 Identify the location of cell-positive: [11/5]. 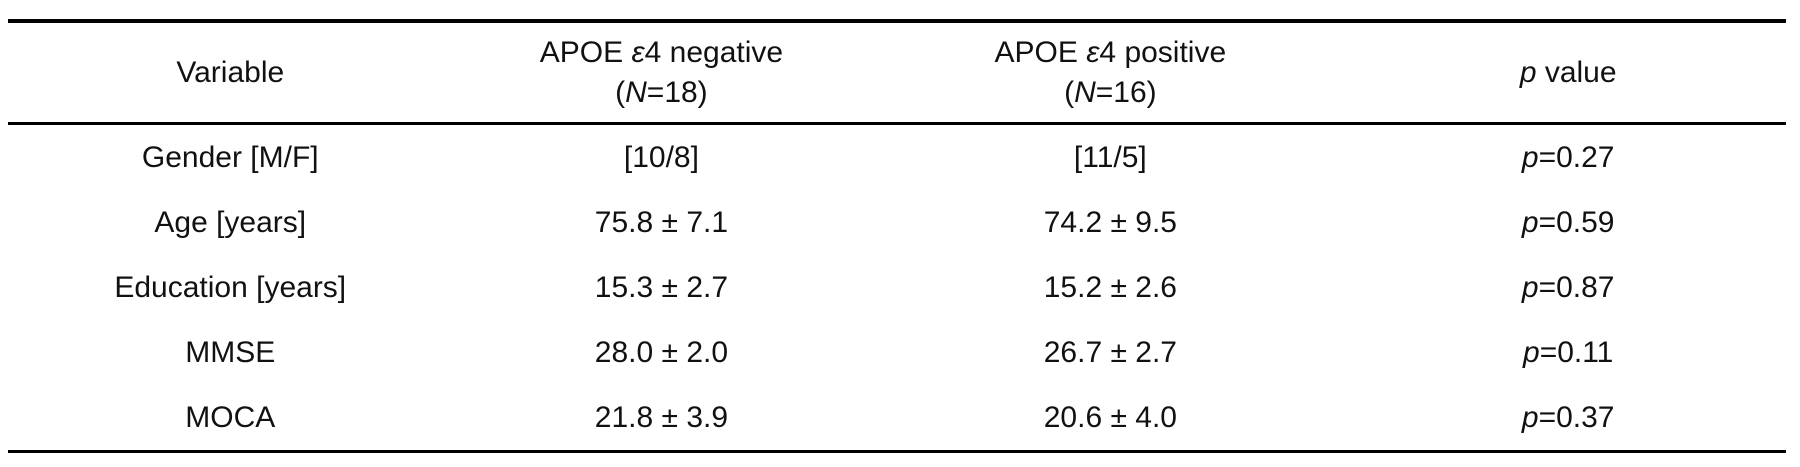
(1110, 157).